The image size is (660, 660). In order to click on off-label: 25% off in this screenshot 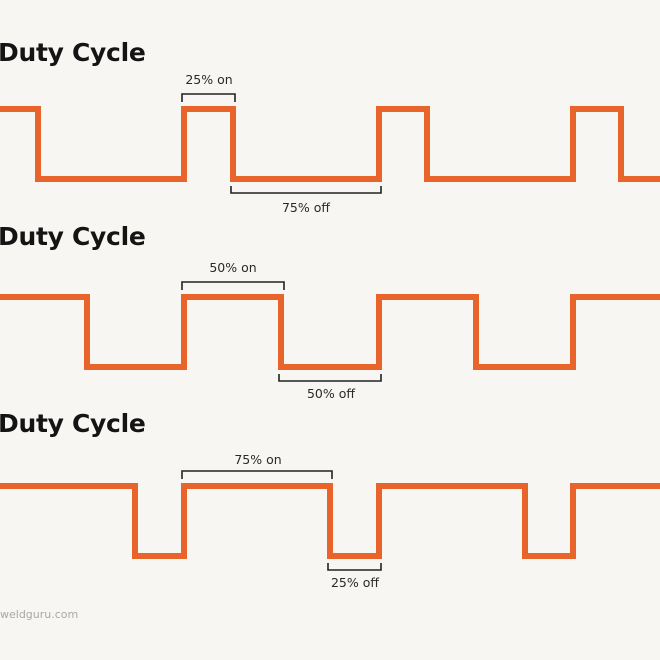, I will do `click(355, 582)`.